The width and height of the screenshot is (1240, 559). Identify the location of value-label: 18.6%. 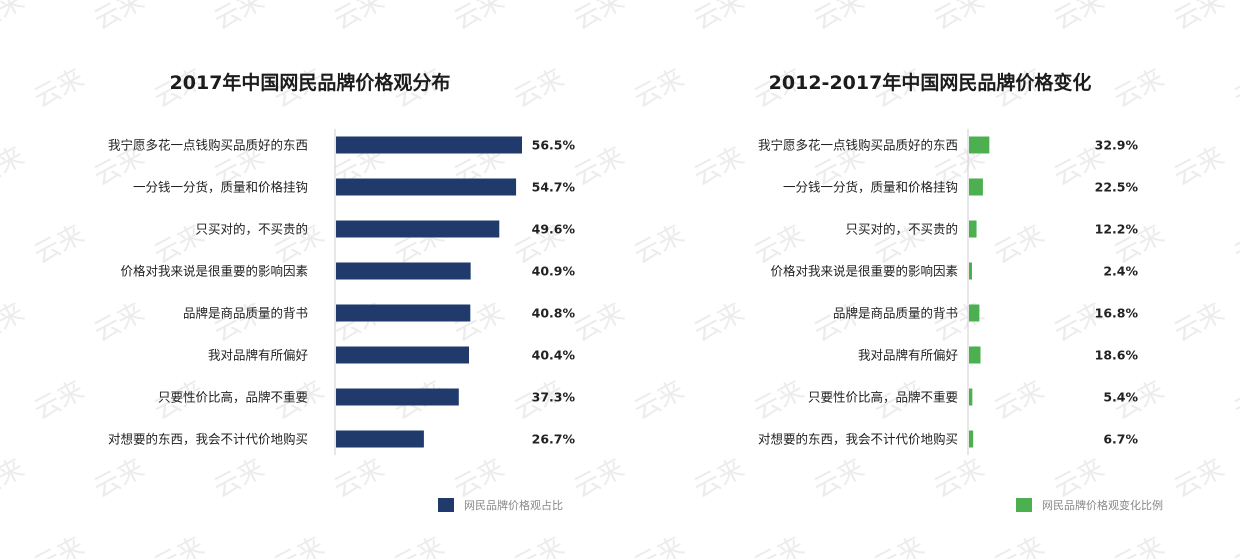
(1117, 355).